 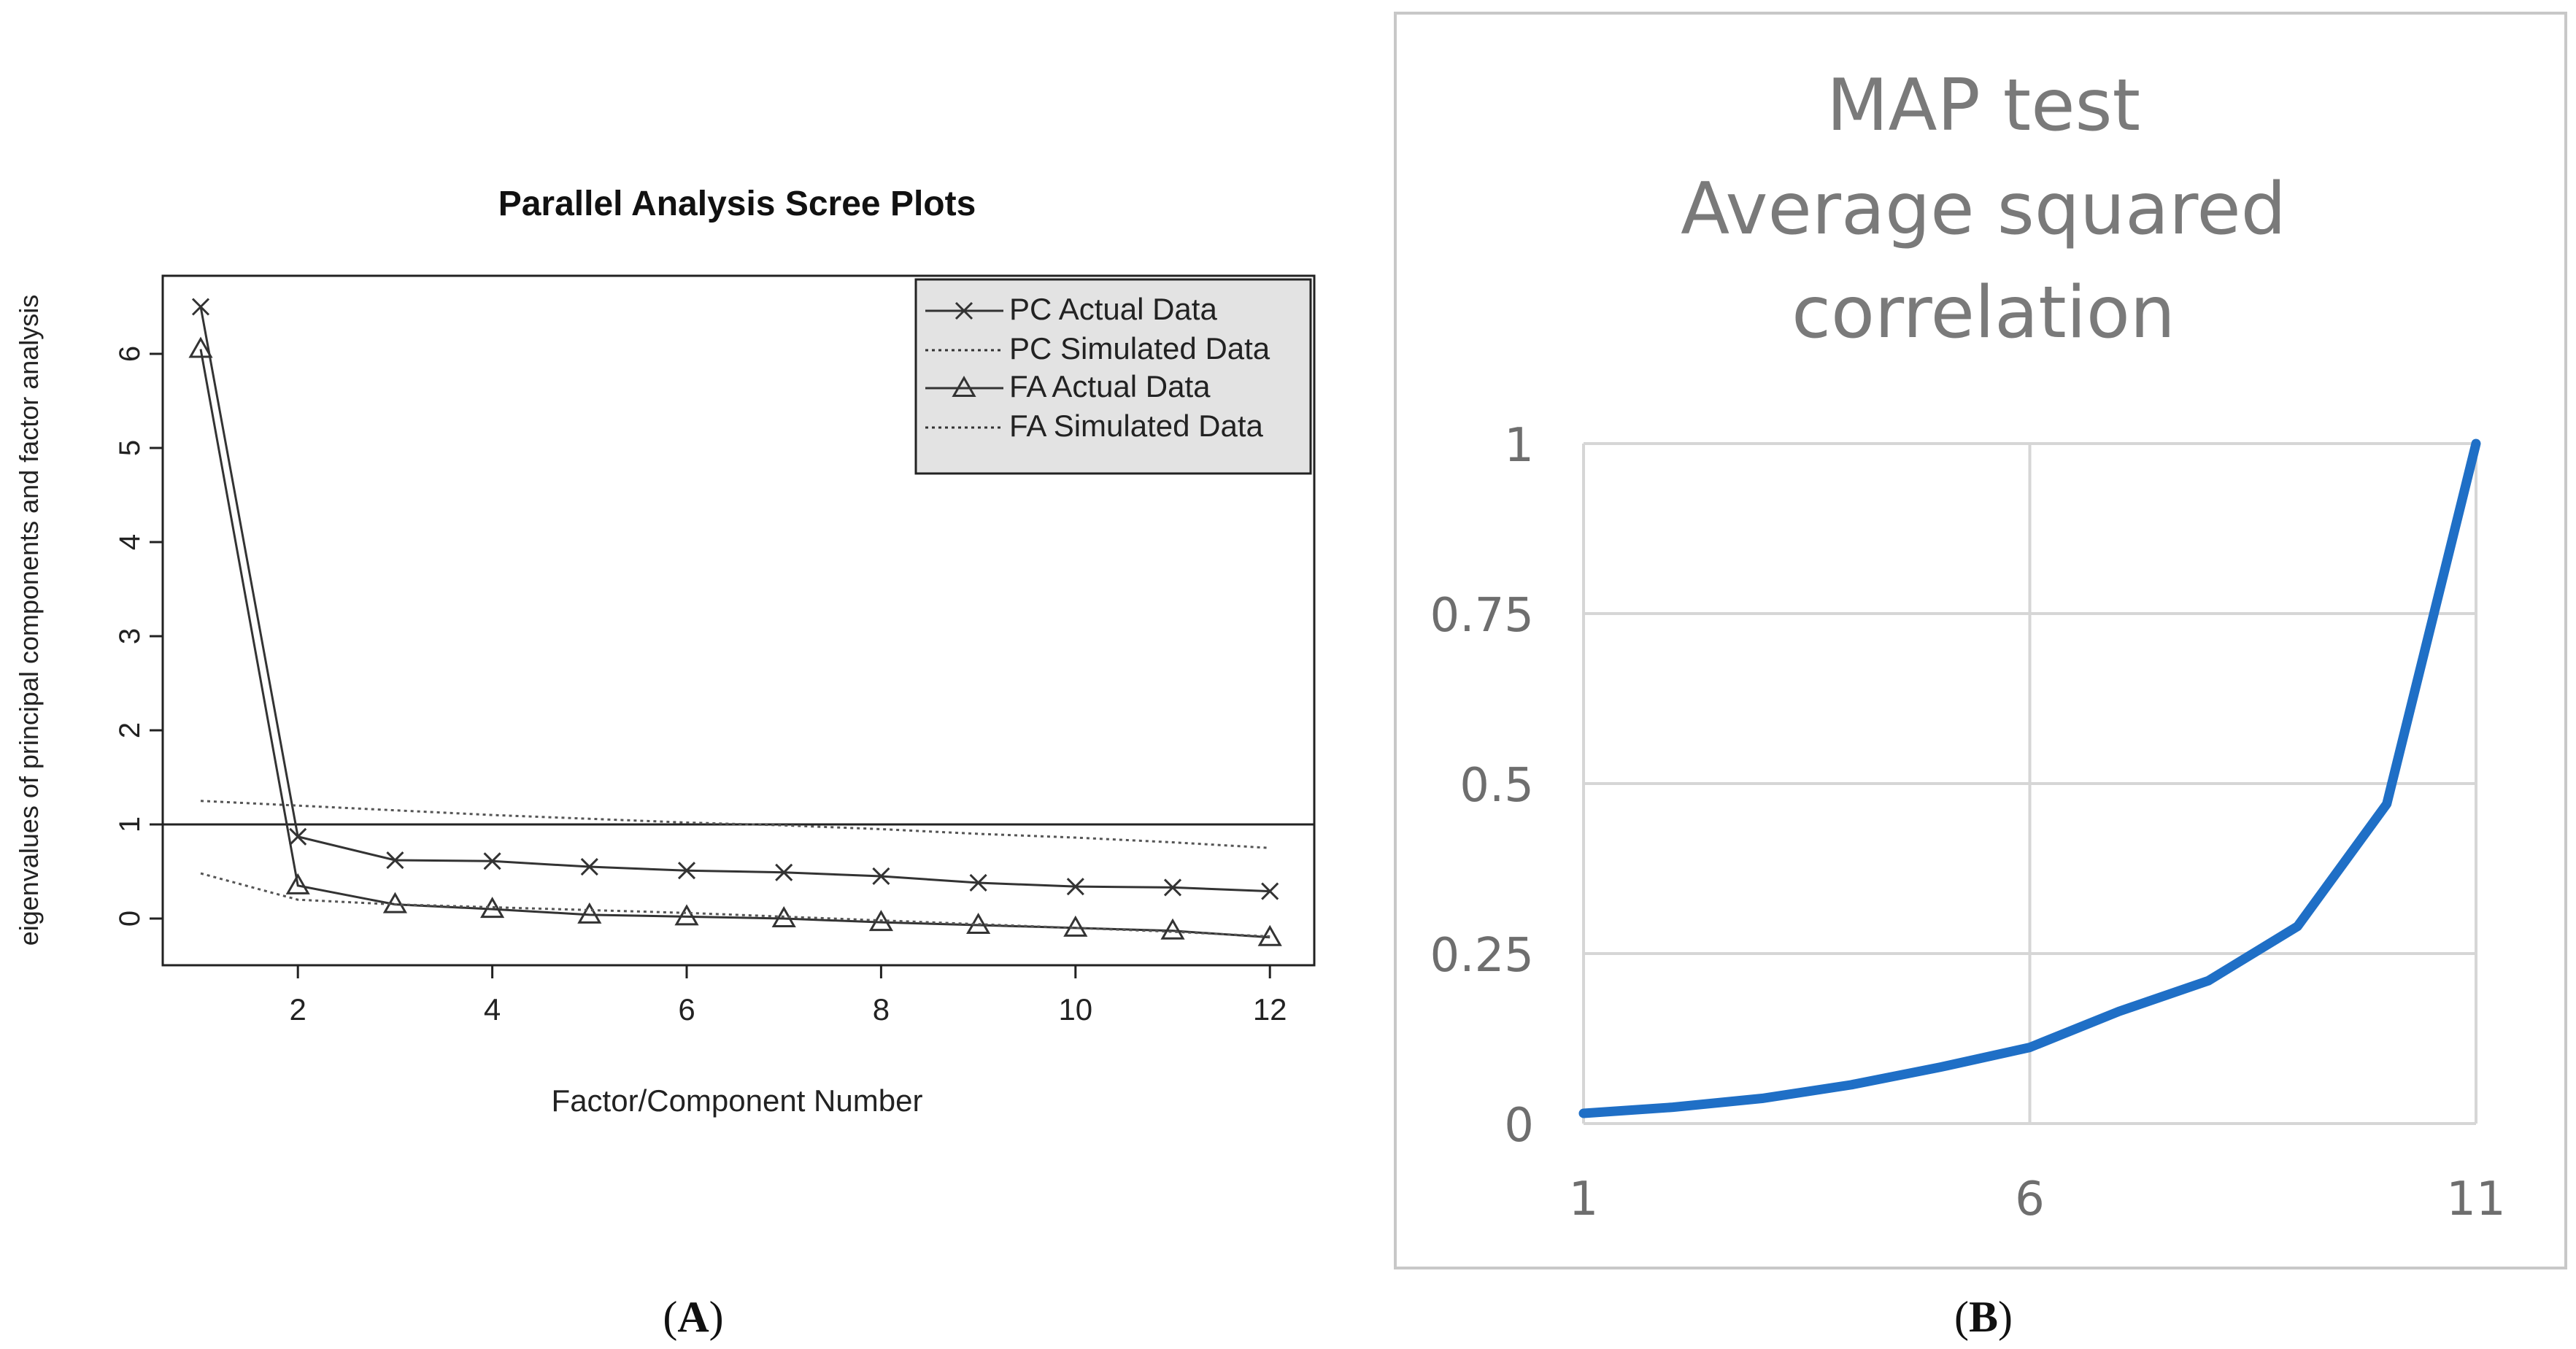 I want to click on chart-b-subtitle-line-2: correlation, so click(x=1983, y=313).